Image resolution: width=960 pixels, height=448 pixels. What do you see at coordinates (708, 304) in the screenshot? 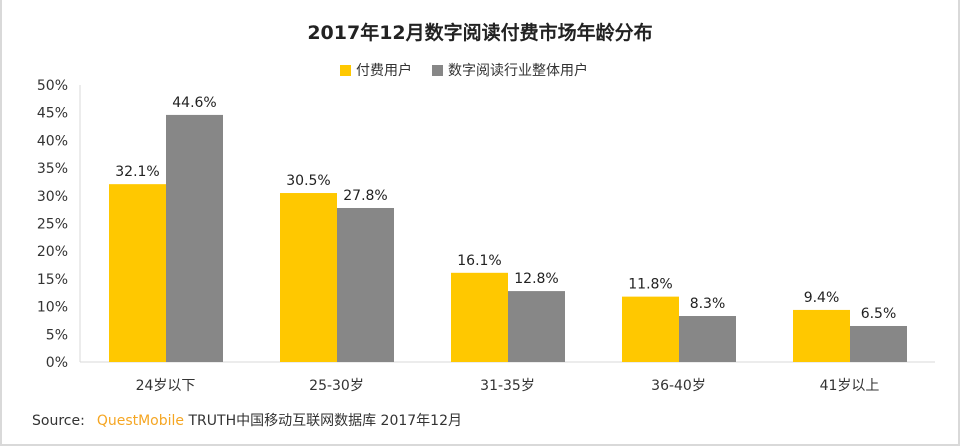
I see `data-label: 8.3%` at bounding box center [708, 304].